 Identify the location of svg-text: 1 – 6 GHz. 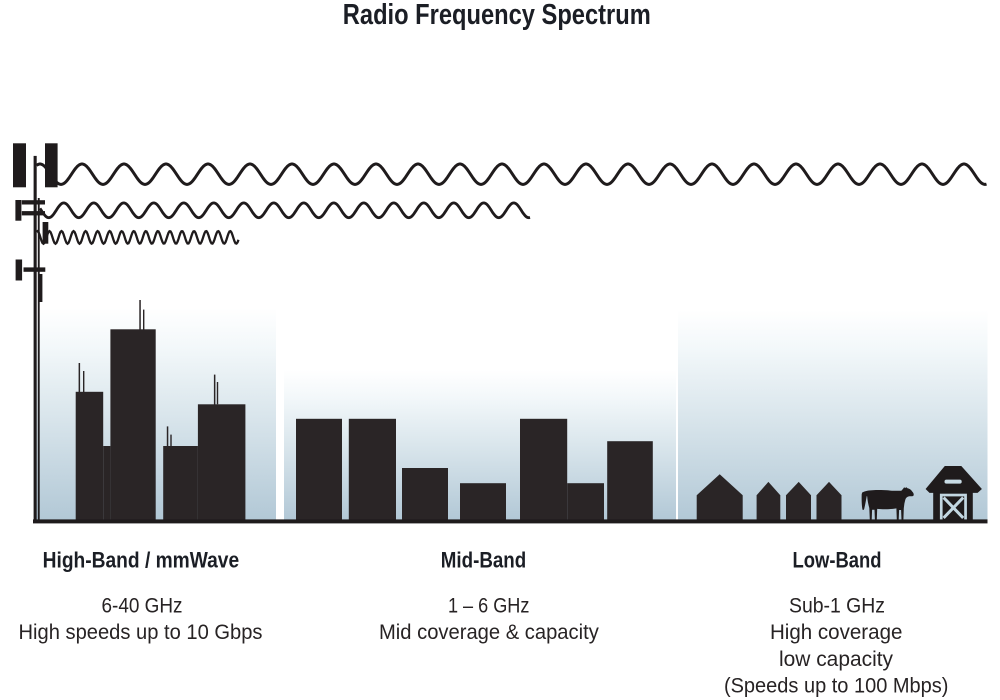
(489, 606).